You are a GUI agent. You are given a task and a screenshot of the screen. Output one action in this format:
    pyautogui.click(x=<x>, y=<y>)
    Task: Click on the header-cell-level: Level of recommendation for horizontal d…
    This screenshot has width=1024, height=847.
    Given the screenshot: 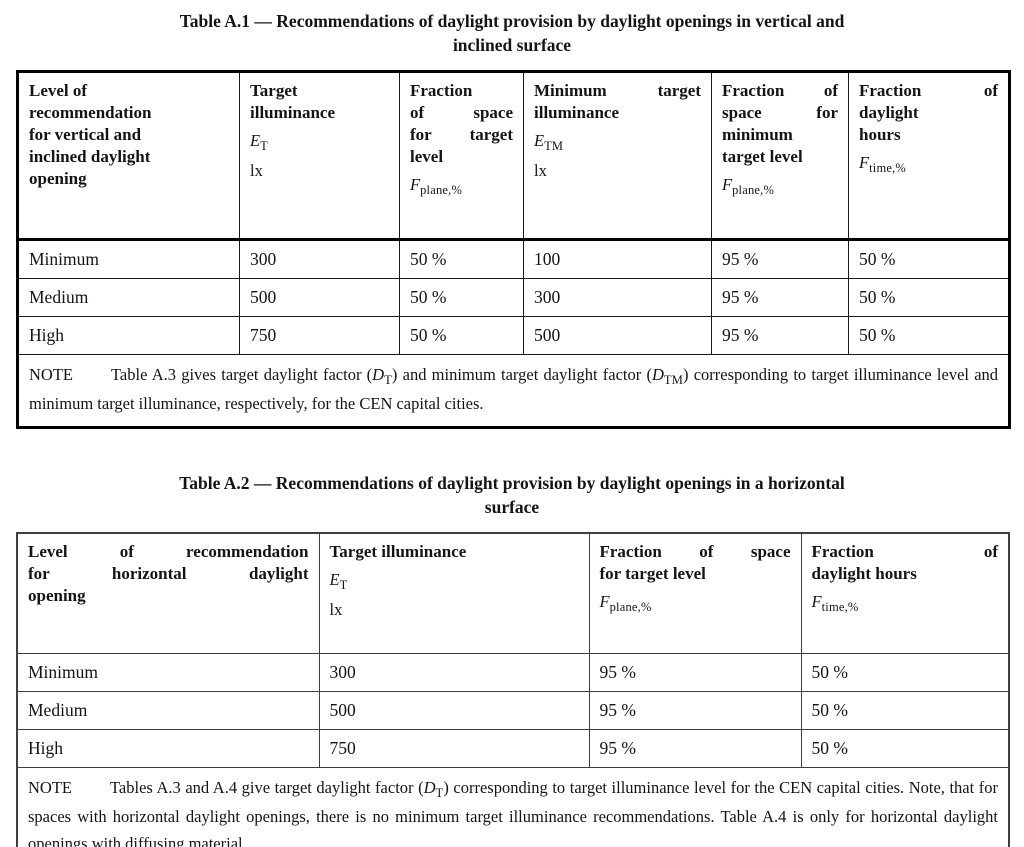 What is the action you would take?
    pyautogui.click(x=168, y=593)
    